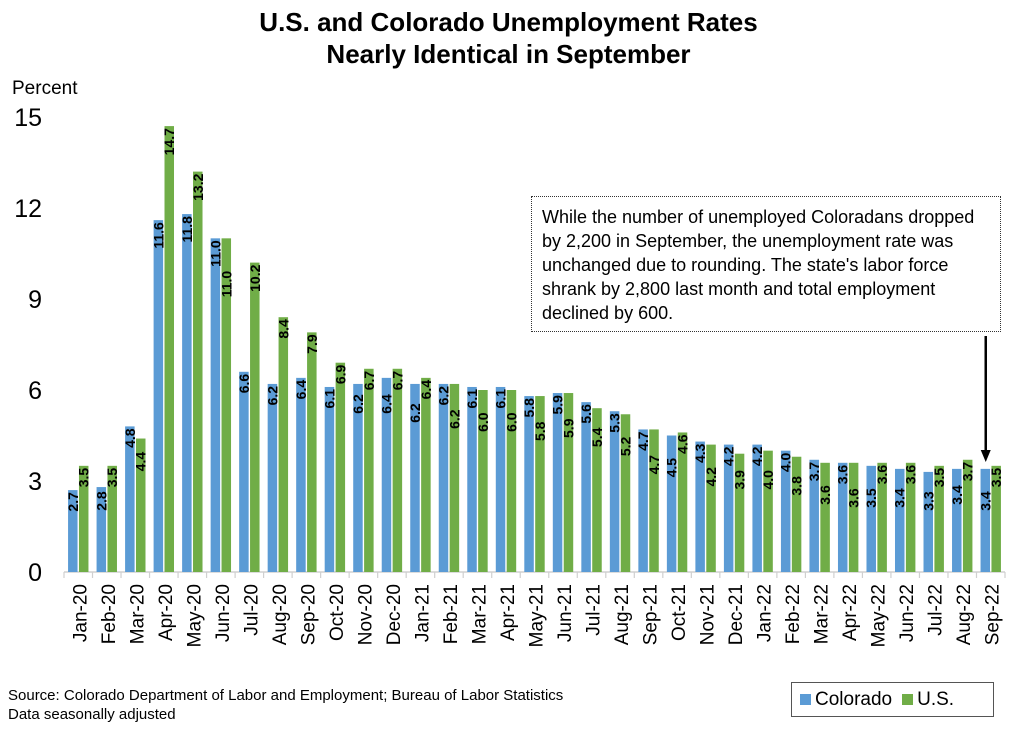 The width and height of the screenshot is (1017, 730). Describe the element at coordinates (166, 612) in the screenshot. I see `x-tick-label: Apr-20` at that location.